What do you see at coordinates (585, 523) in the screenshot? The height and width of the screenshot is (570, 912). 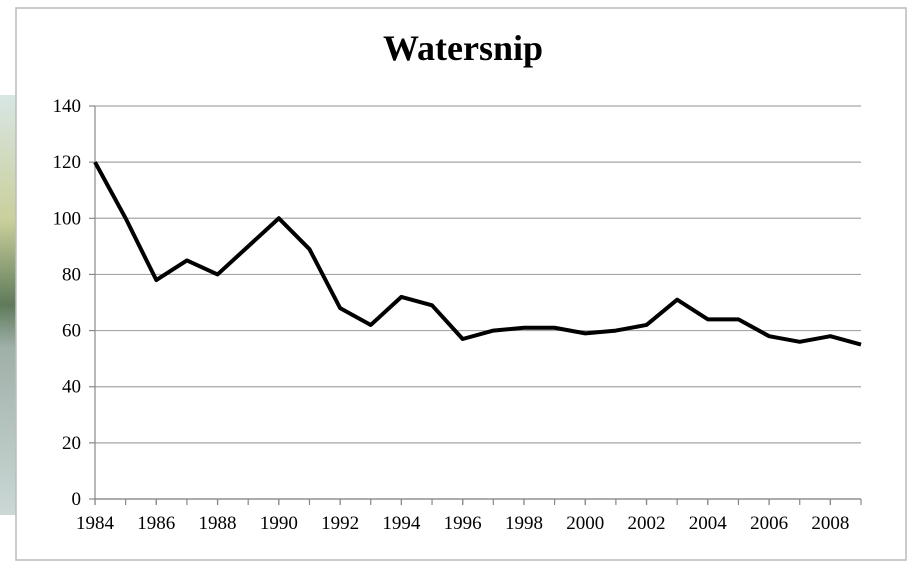 I see `x-tick-label: 2000` at bounding box center [585, 523].